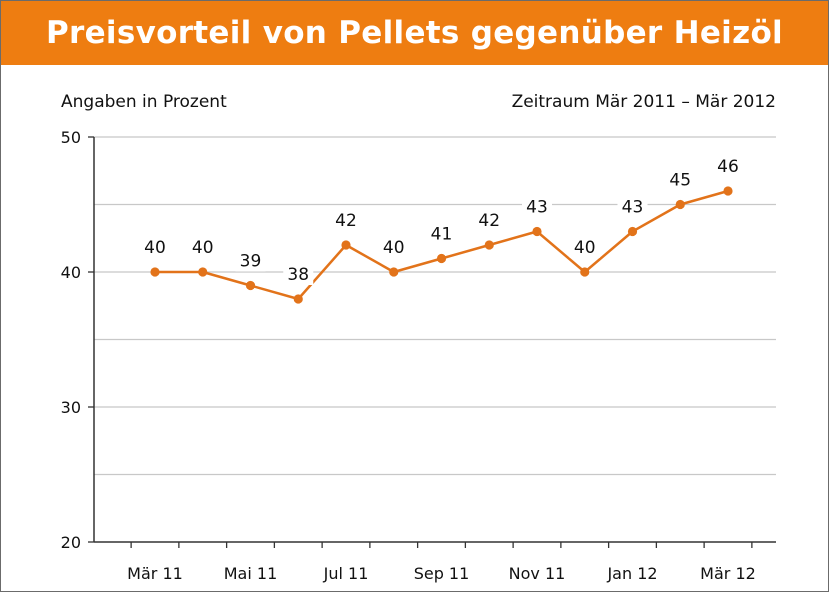  Describe the element at coordinates (155, 573) in the screenshot. I see `x-tick-label: Mär 11` at that location.